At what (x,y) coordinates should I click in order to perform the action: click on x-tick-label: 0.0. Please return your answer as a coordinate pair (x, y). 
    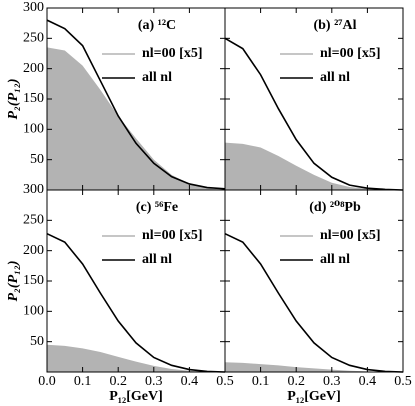
    Looking at the image, I should click on (47, 381).